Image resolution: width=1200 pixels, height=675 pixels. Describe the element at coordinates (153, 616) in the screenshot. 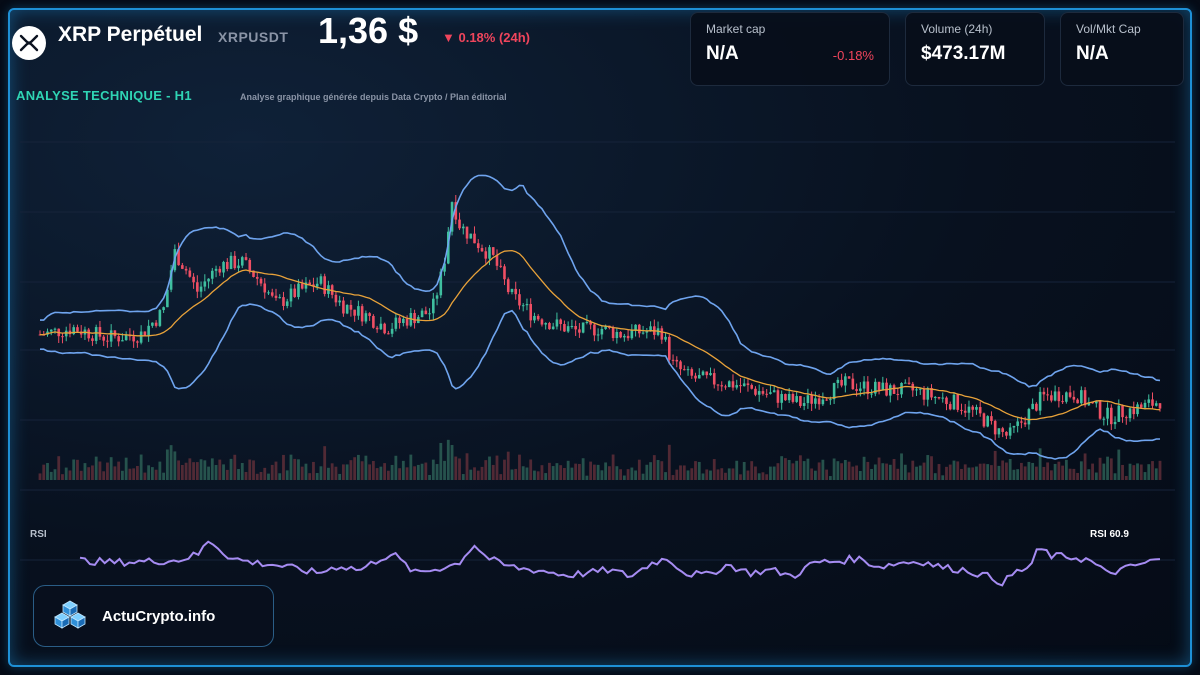

I see `brand-badge: ActuCrypto.info` at that location.